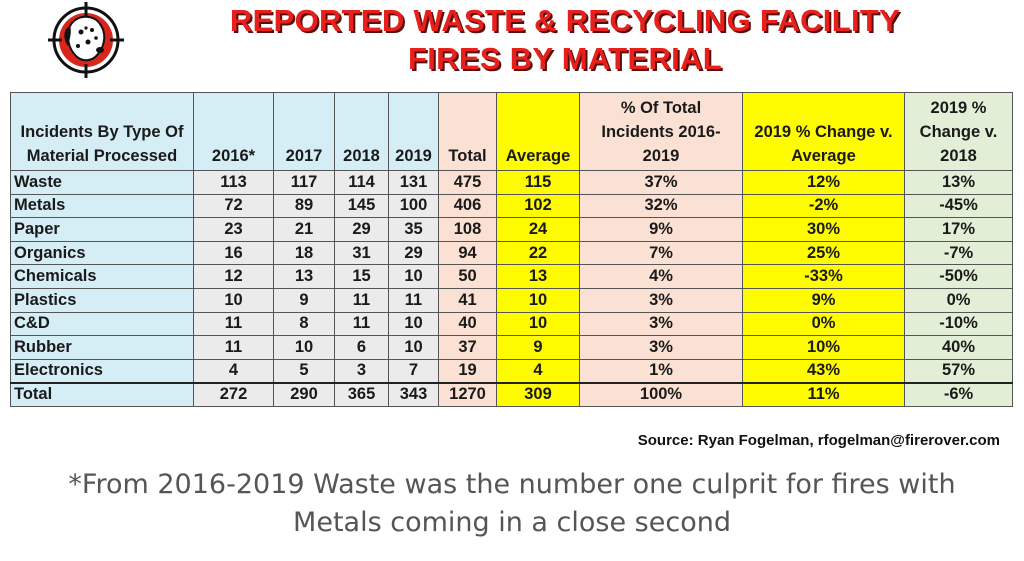  What do you see at coordinates (413, 229) in the screenshot?
I see `table-cell: 35` at bounding box center [413, 229].